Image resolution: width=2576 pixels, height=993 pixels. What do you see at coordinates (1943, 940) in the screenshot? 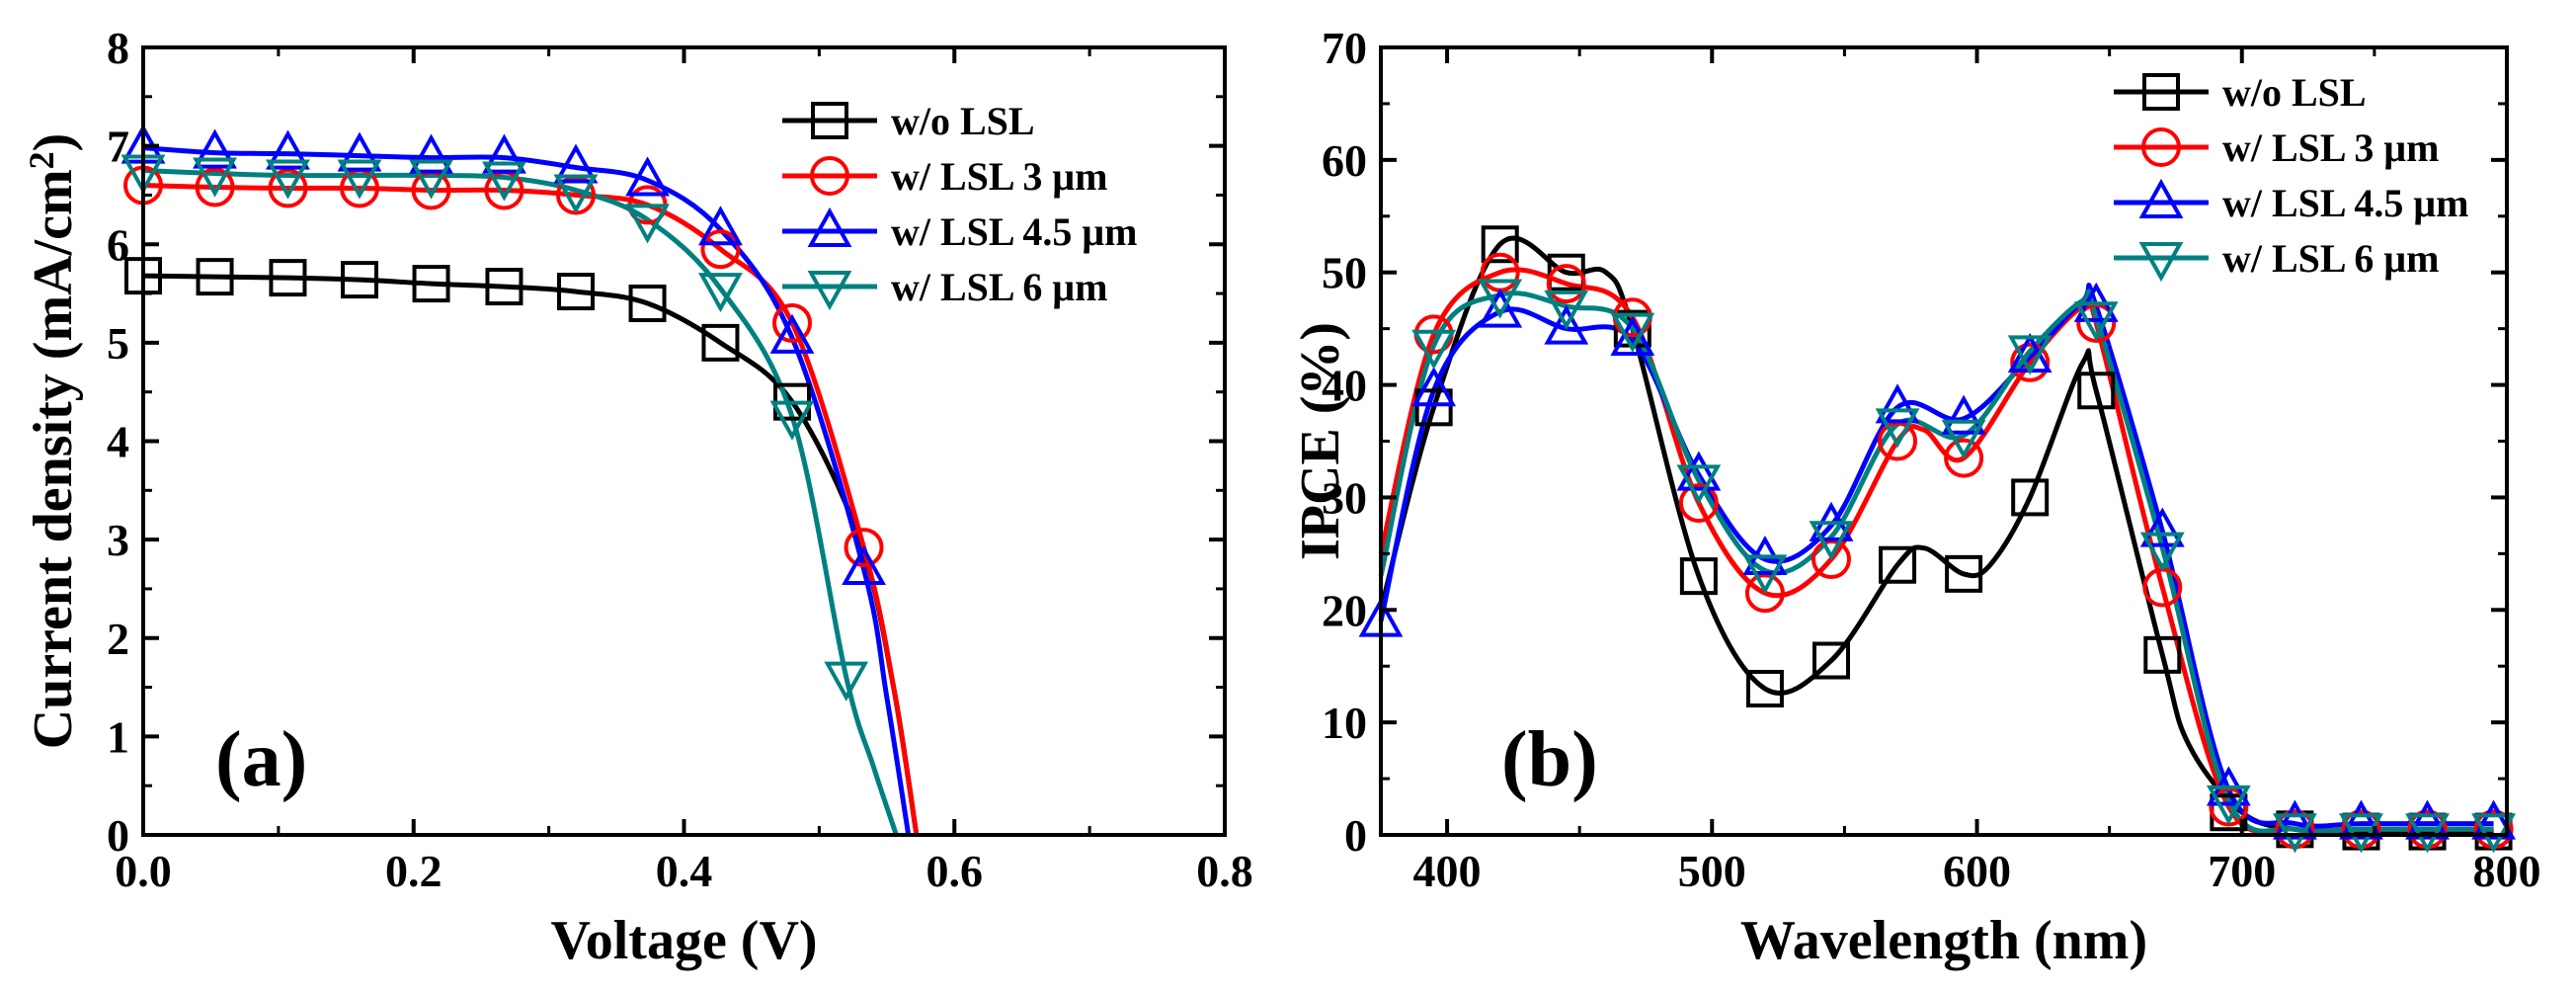
I see `panel-b-x-axis-title: Wavelength (nm)` at bounding box center [1943, 940].